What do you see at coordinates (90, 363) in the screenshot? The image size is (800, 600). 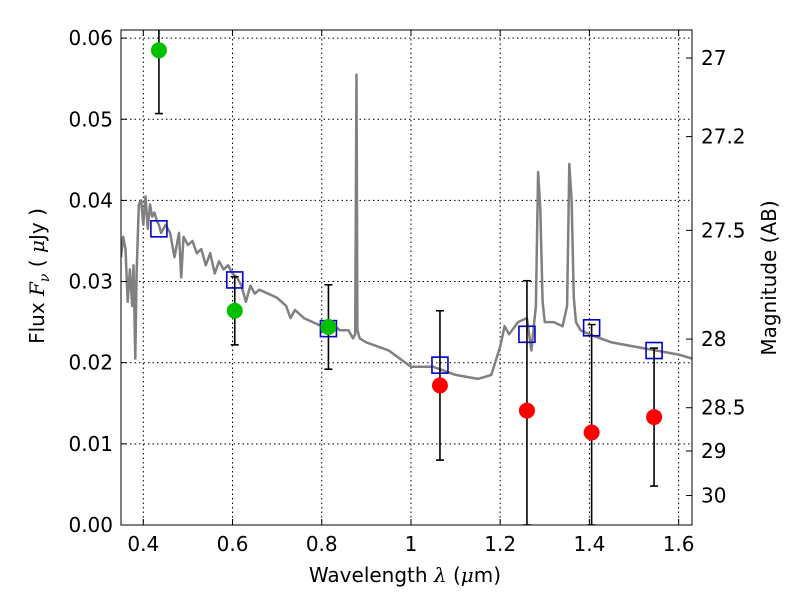 I see `y-tick-label: 0.02` at bounding box center [90, 363].